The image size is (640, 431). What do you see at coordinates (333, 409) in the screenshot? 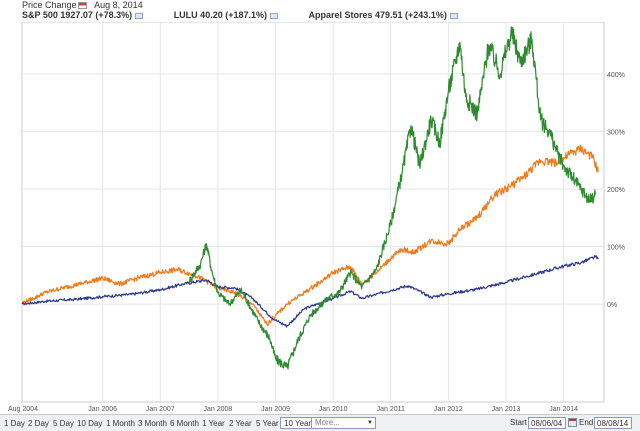
I see `x-tick-label: Jan 2010` at bounding box center [333, 409].